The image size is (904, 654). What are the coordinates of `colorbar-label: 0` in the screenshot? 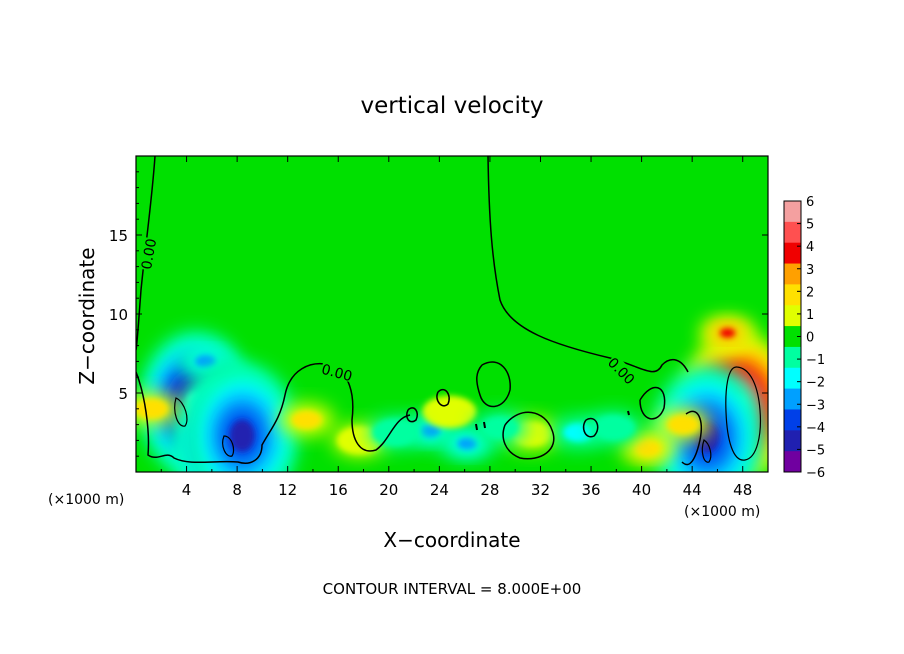 It's located at (810, 338).